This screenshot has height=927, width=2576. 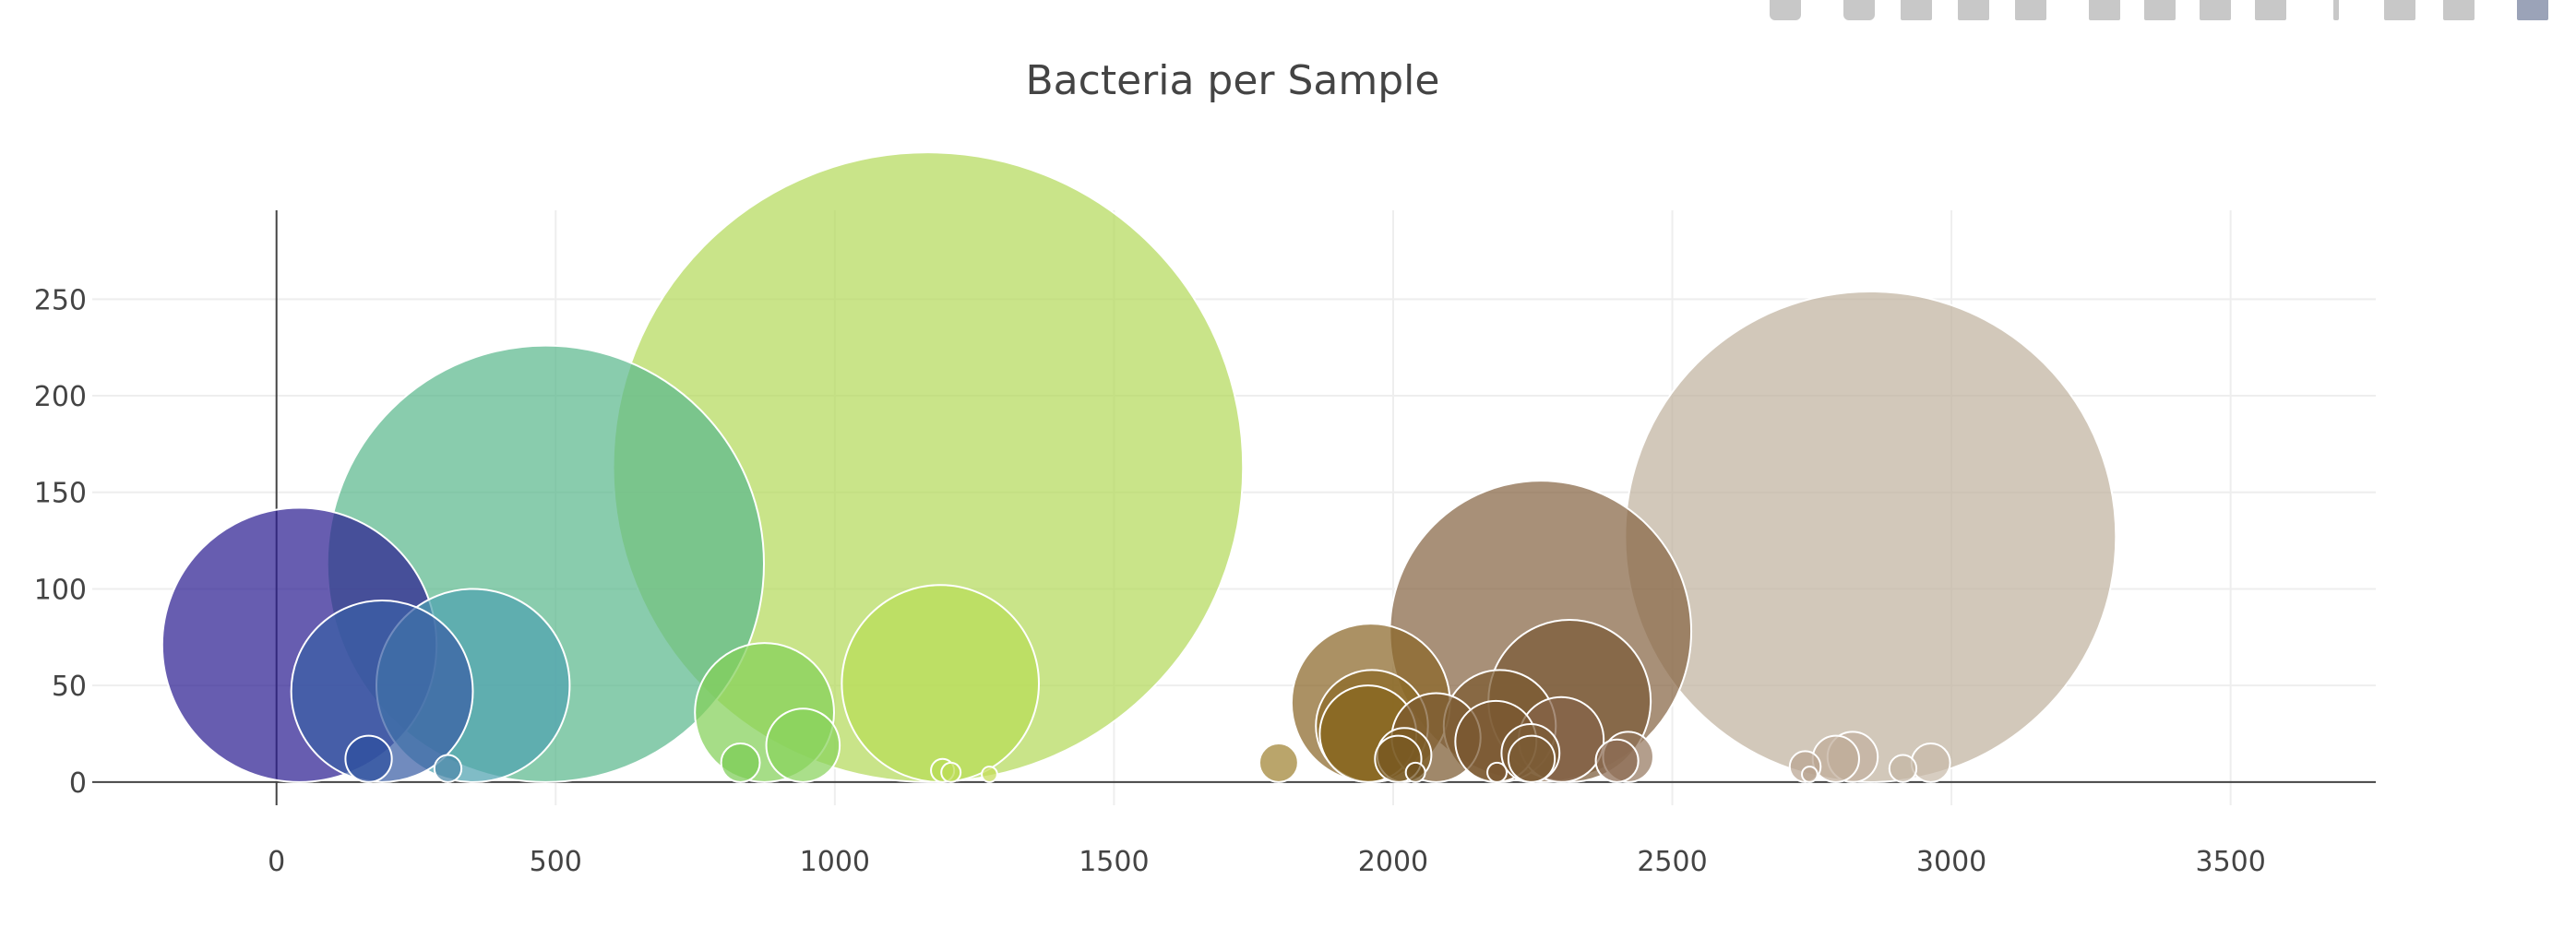 I want to click on y-tick-label: 150, so click(x=61, y=494).